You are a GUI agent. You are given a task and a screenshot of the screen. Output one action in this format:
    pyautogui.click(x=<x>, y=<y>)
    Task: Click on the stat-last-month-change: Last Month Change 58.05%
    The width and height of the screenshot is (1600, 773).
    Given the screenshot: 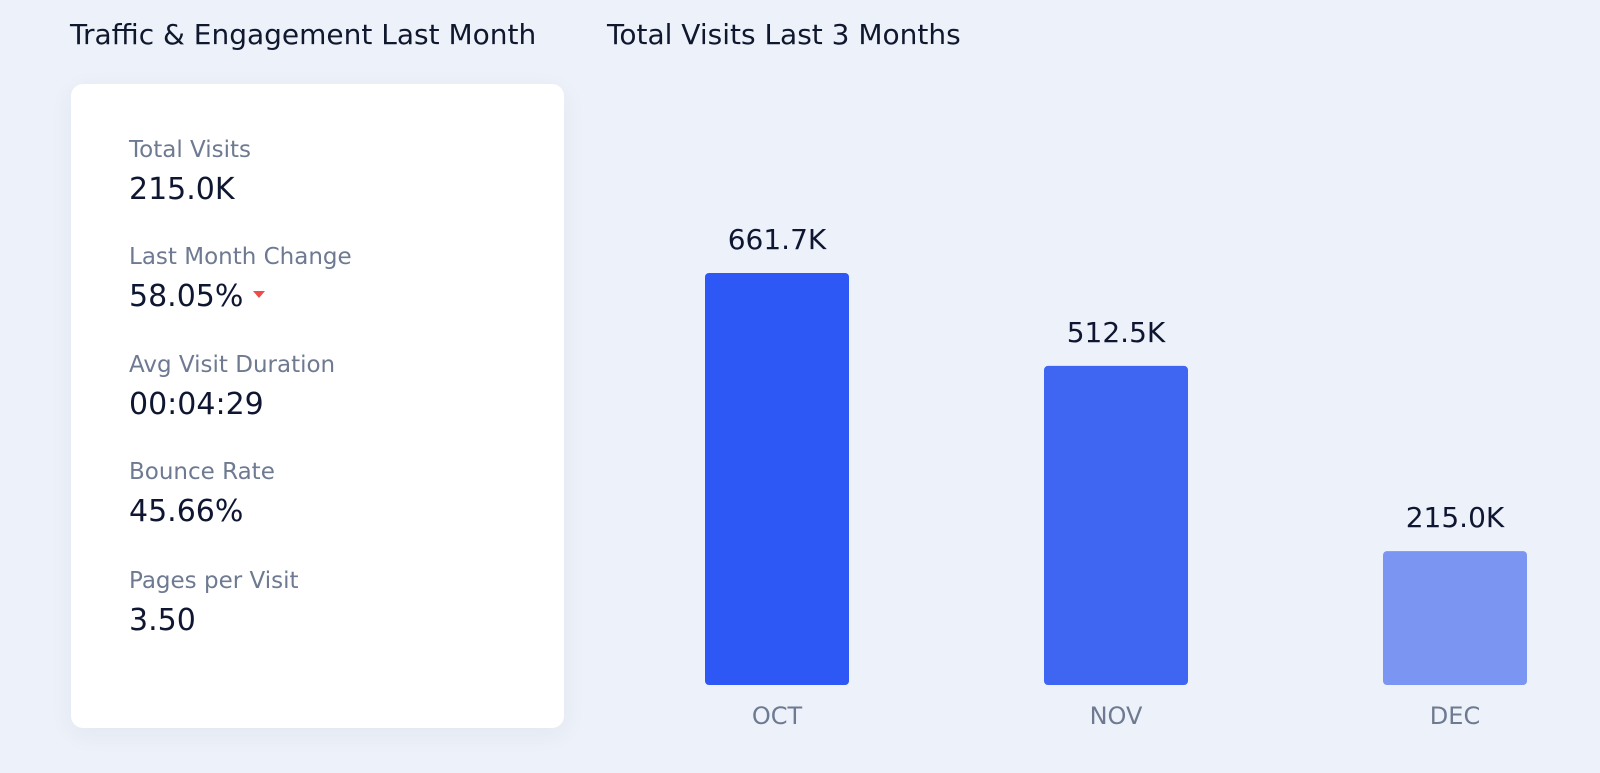 What is the action you would take?
    pyautogui.click(x=240, y=279)
    